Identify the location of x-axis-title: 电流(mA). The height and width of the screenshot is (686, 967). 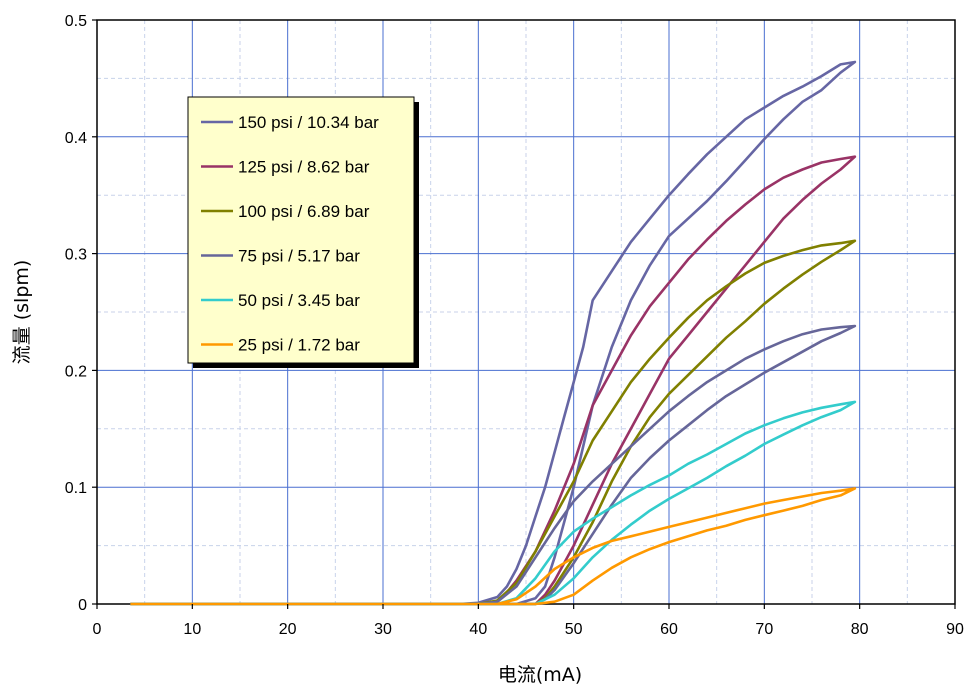
(540, 675).